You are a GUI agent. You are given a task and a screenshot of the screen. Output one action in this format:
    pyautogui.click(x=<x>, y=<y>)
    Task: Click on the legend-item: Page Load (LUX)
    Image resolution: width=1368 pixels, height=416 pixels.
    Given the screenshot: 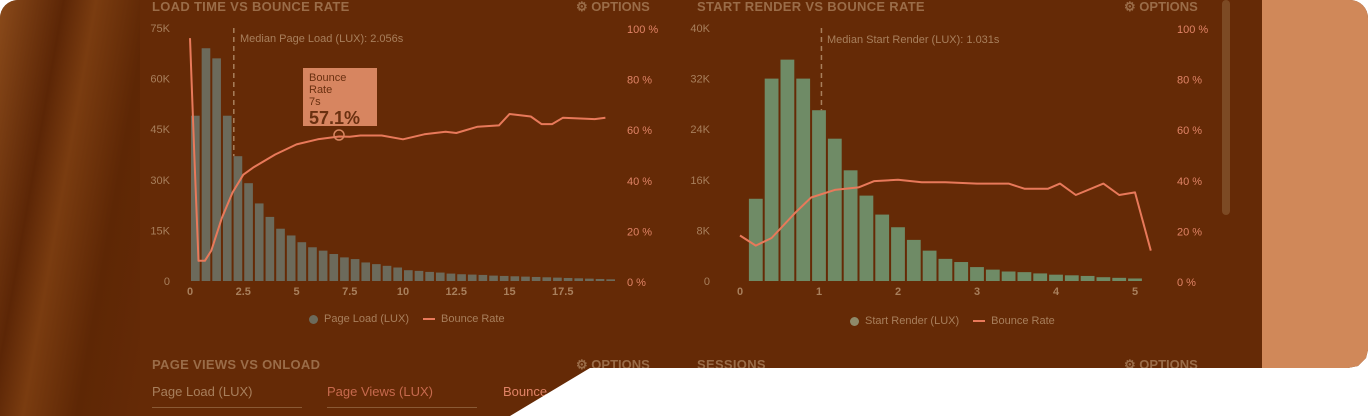 What is the action you would take?
    pyautogui.click(x=366, y=319)
    